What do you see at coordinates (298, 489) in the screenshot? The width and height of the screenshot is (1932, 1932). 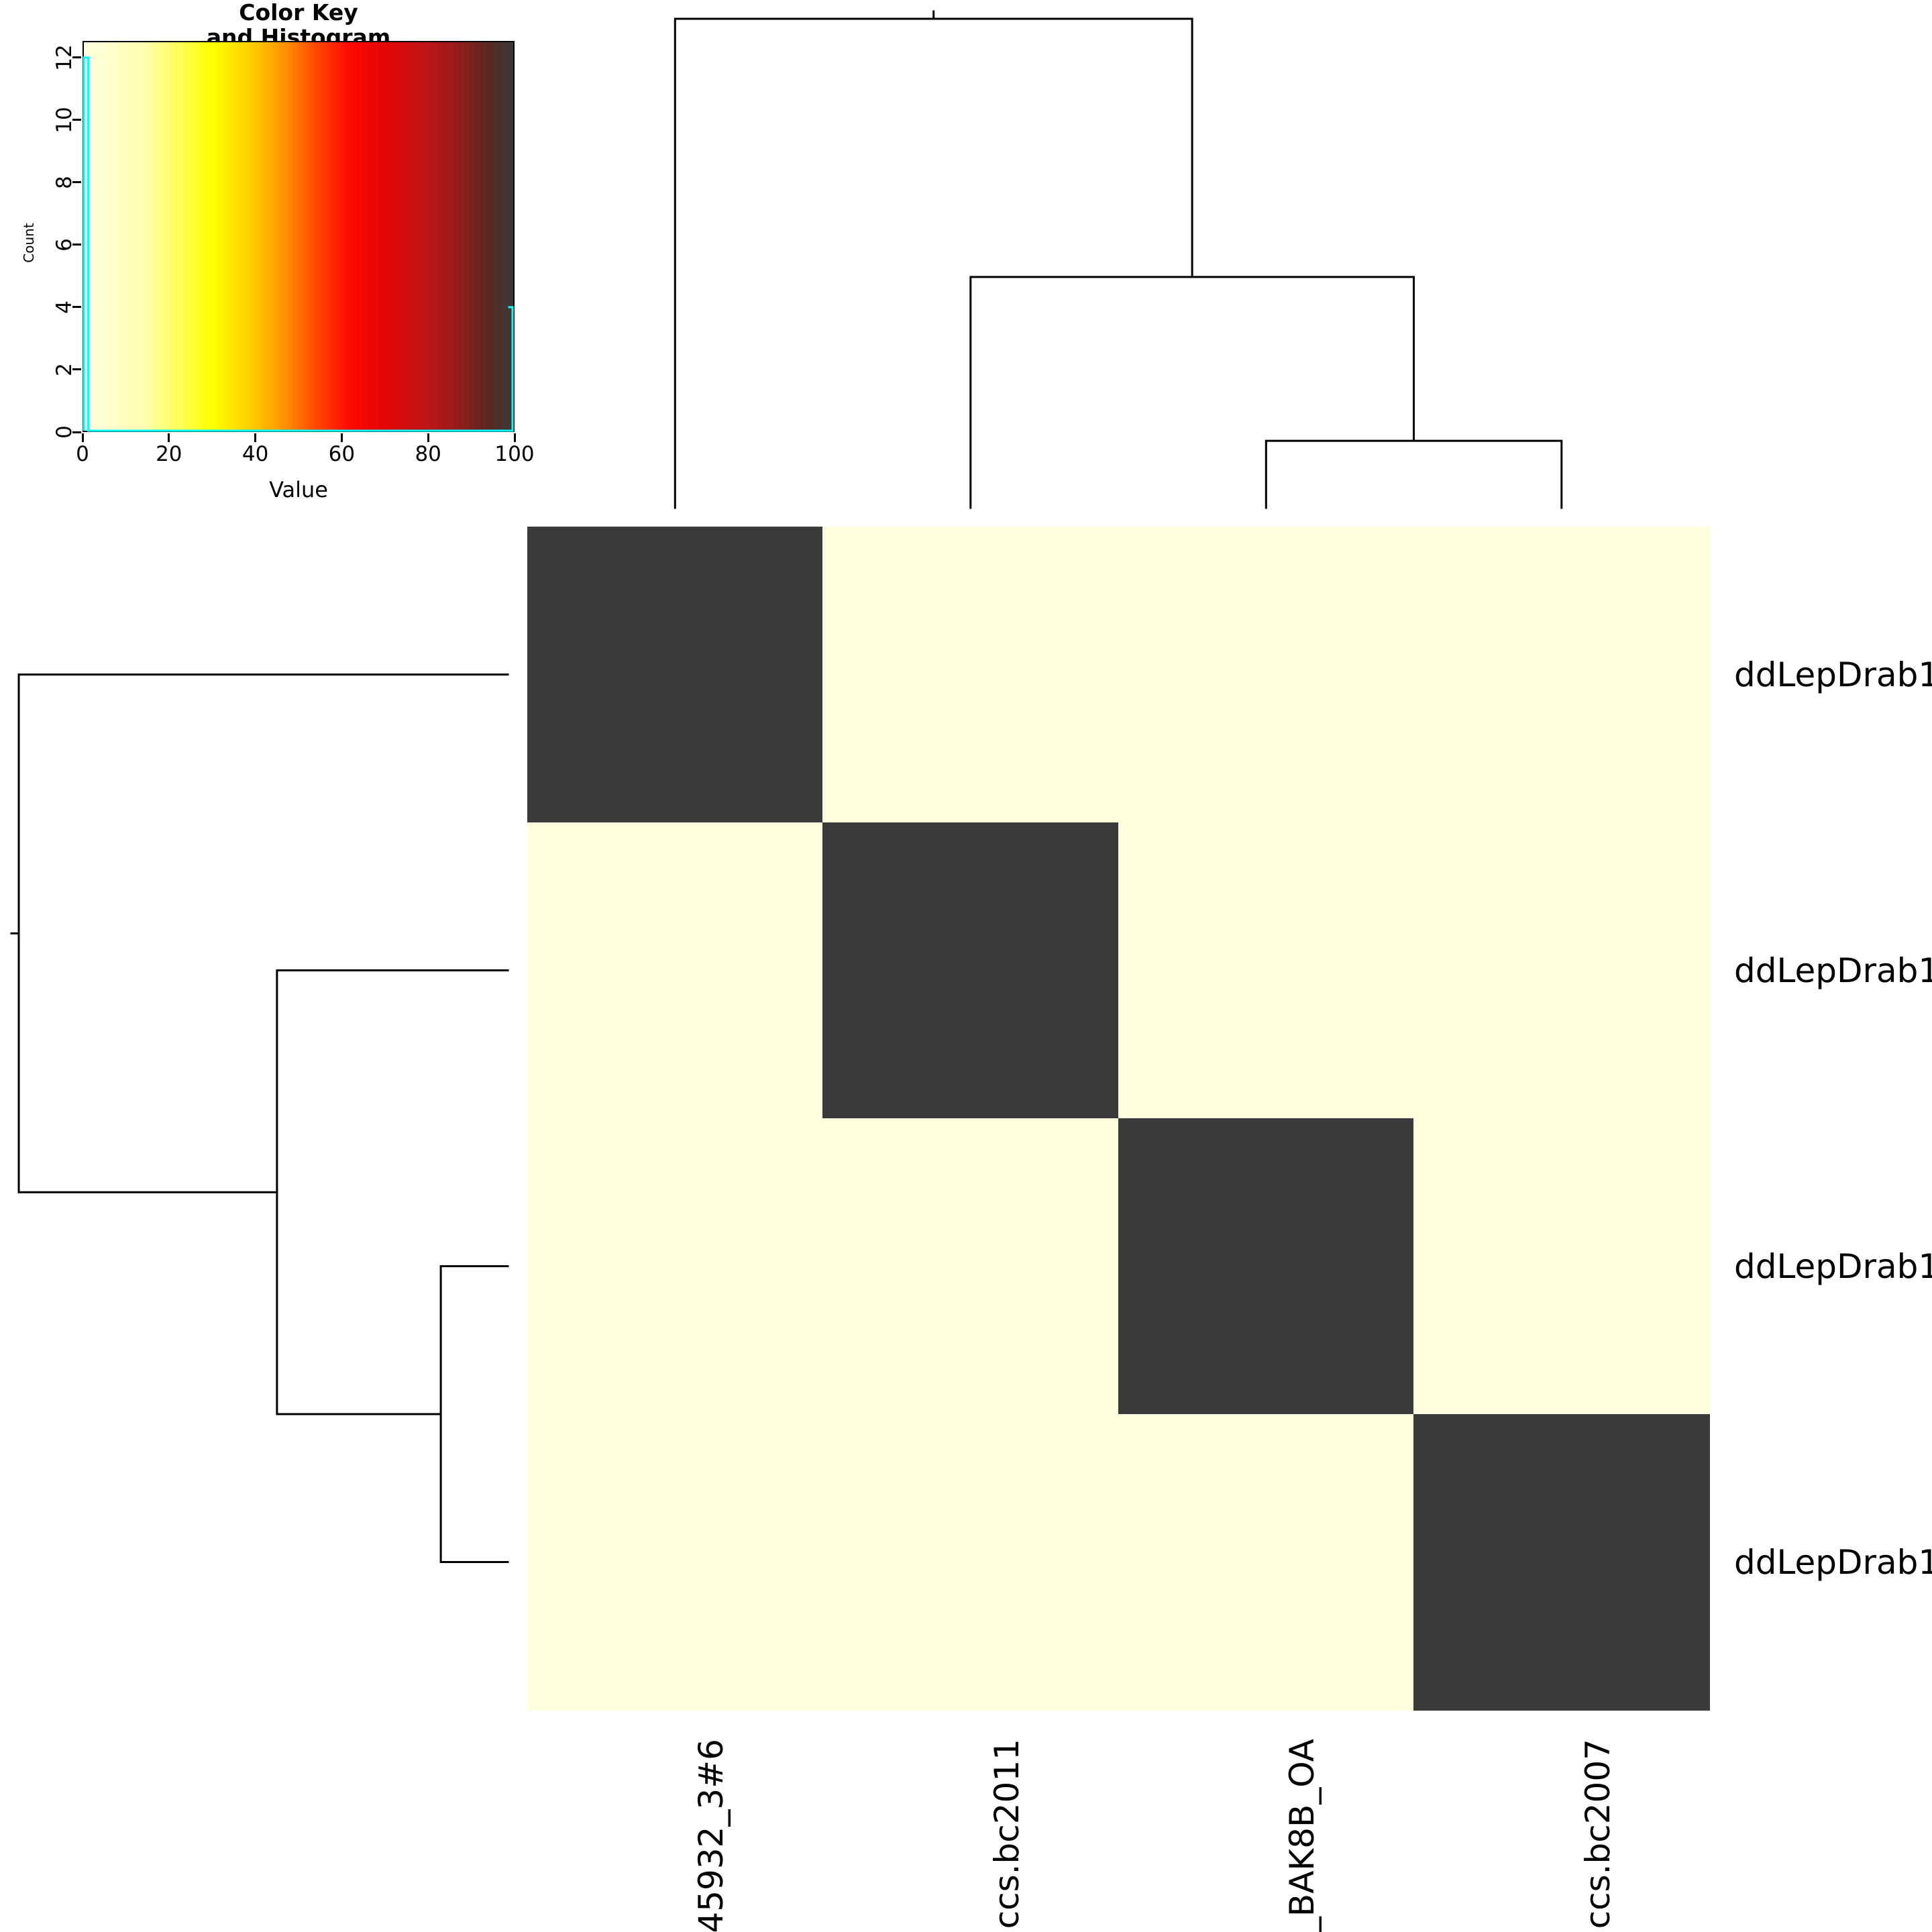 I see `value-axis-label: Value` at bounding box center [298, 489].